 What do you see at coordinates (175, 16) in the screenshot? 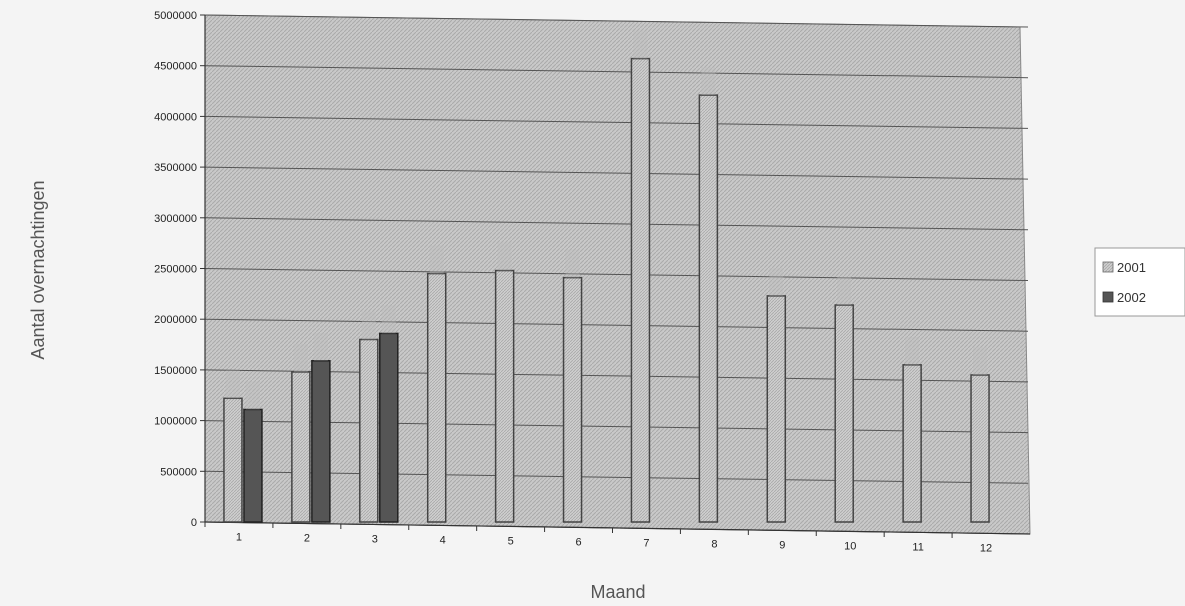
I see `y-tick-label: 5000000` at bounding box center [175, 16].